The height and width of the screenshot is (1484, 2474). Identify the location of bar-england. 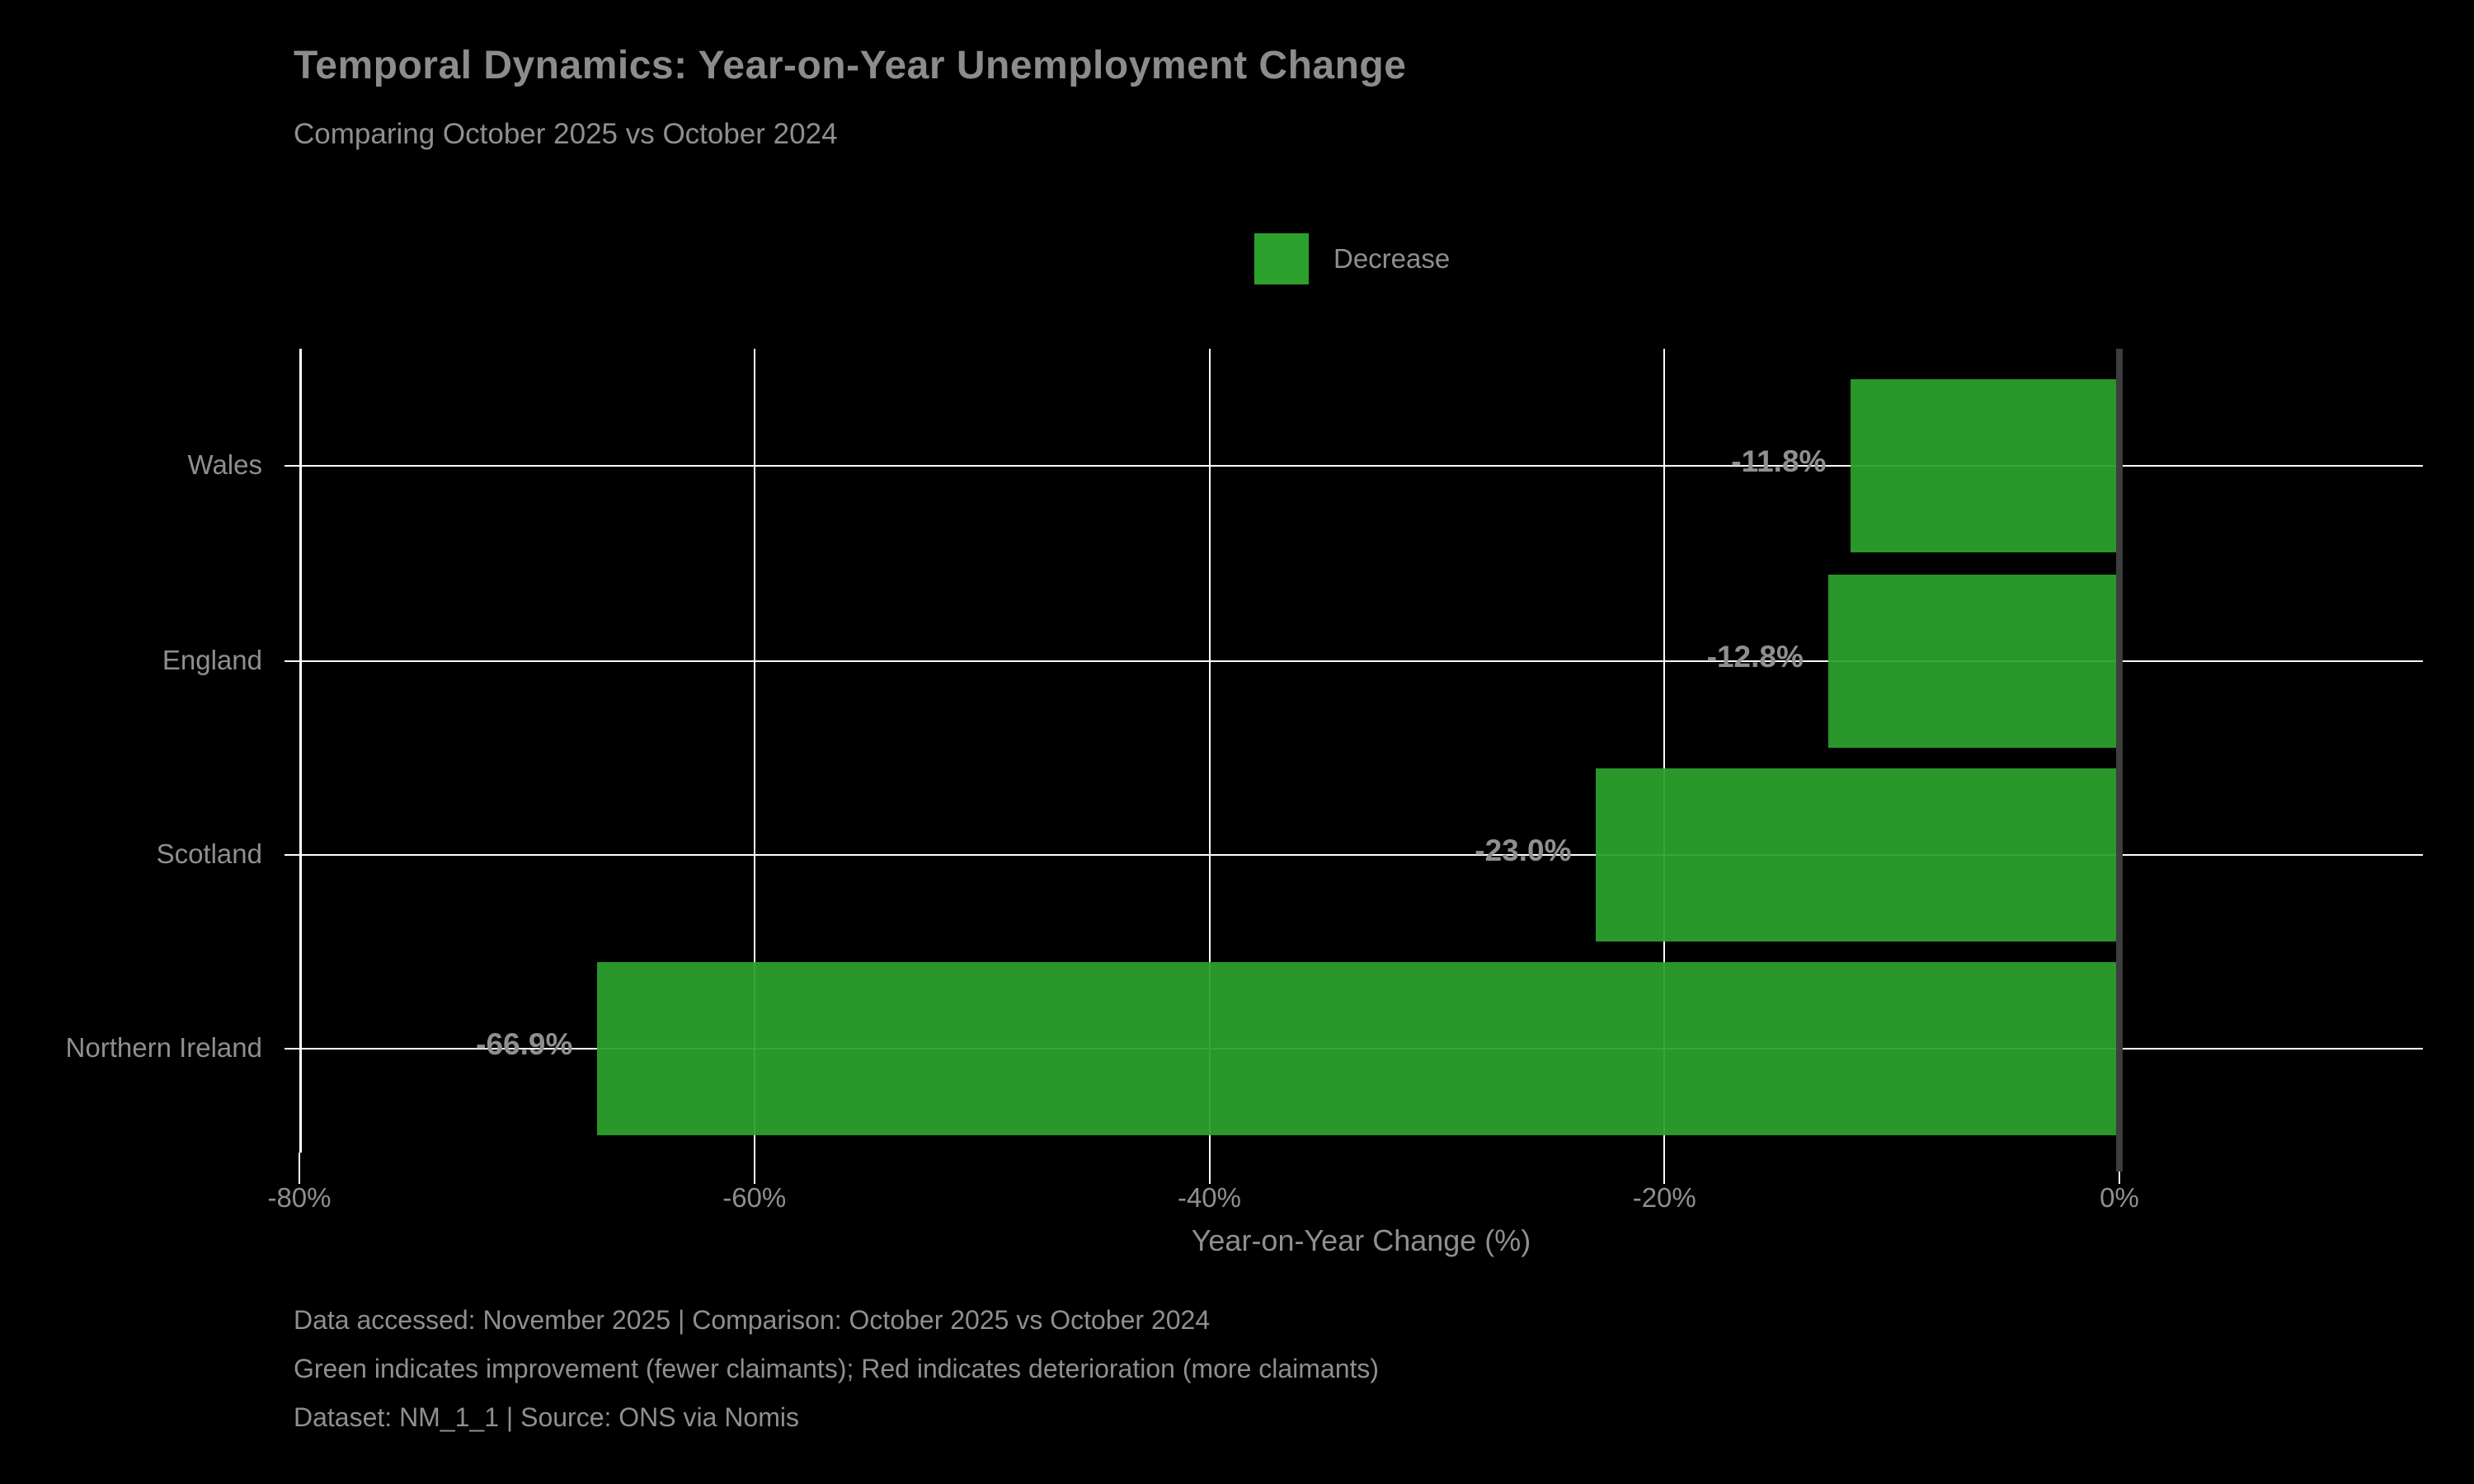
(1973, 661).